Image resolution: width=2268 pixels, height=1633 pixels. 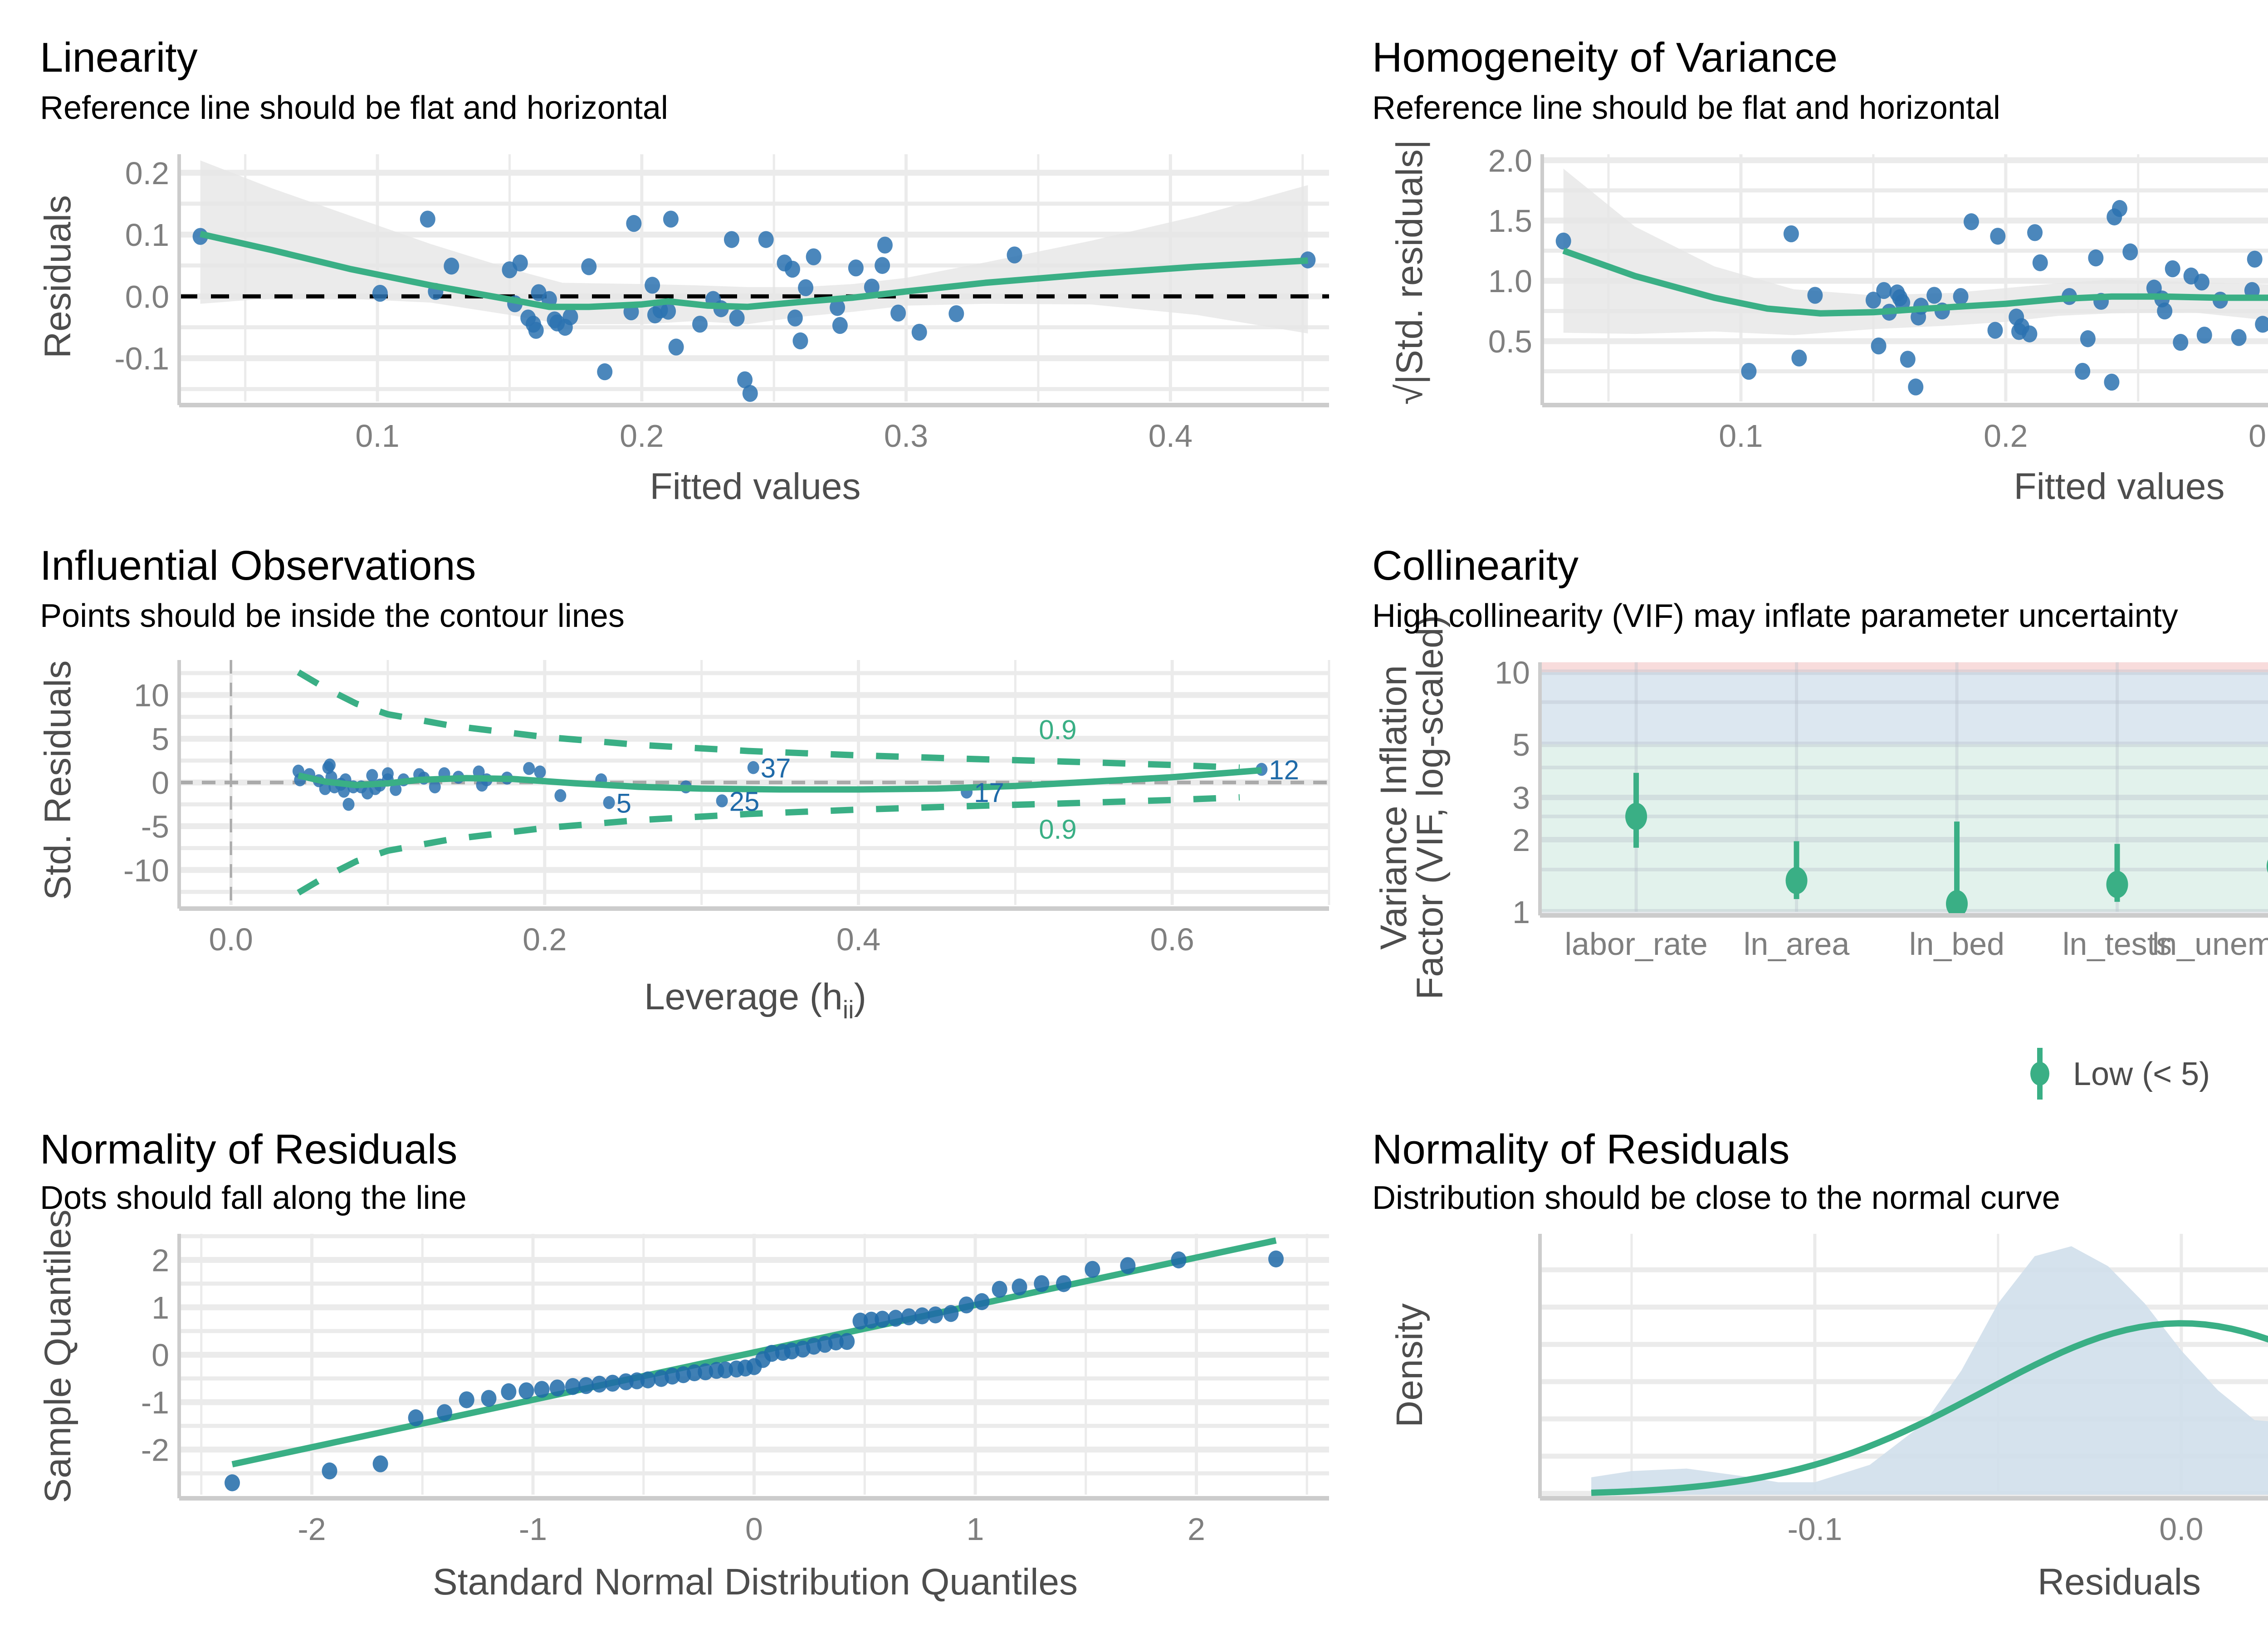 What do you see at coordinates (254, 1198) in the screenshot?
I see `panel-subtitle: Dots should fall along the line` at bounding box center [254, 1198].